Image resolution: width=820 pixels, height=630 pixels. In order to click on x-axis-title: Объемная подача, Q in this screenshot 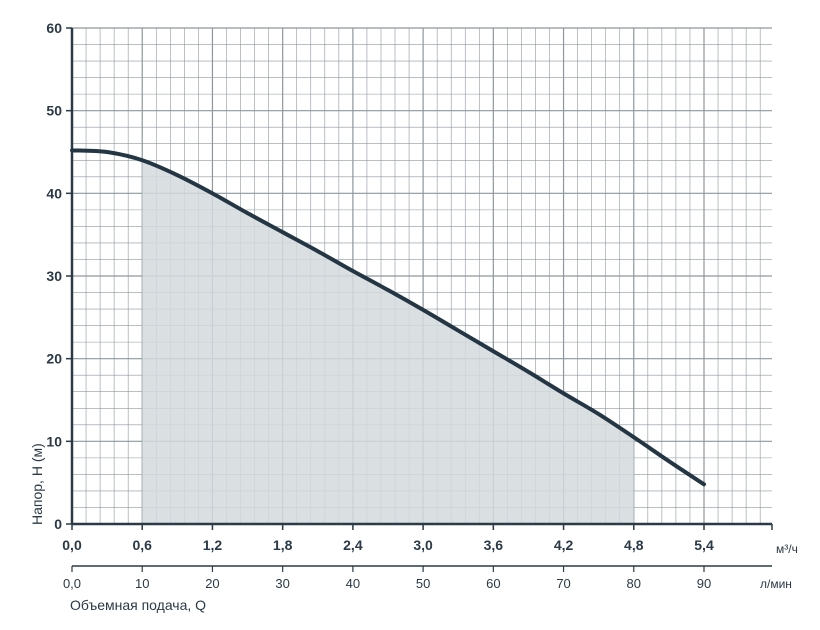, I will do `click(138, 605)`.